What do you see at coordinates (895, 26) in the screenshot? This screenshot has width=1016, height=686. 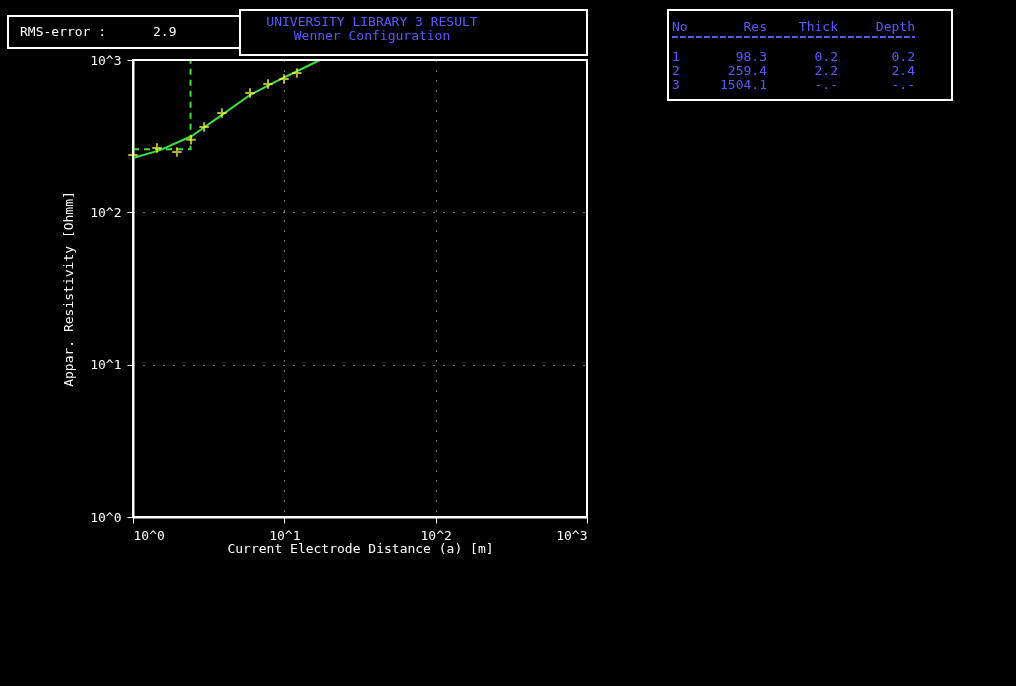 I see `text: Depth` at bounding box center [895, 26].